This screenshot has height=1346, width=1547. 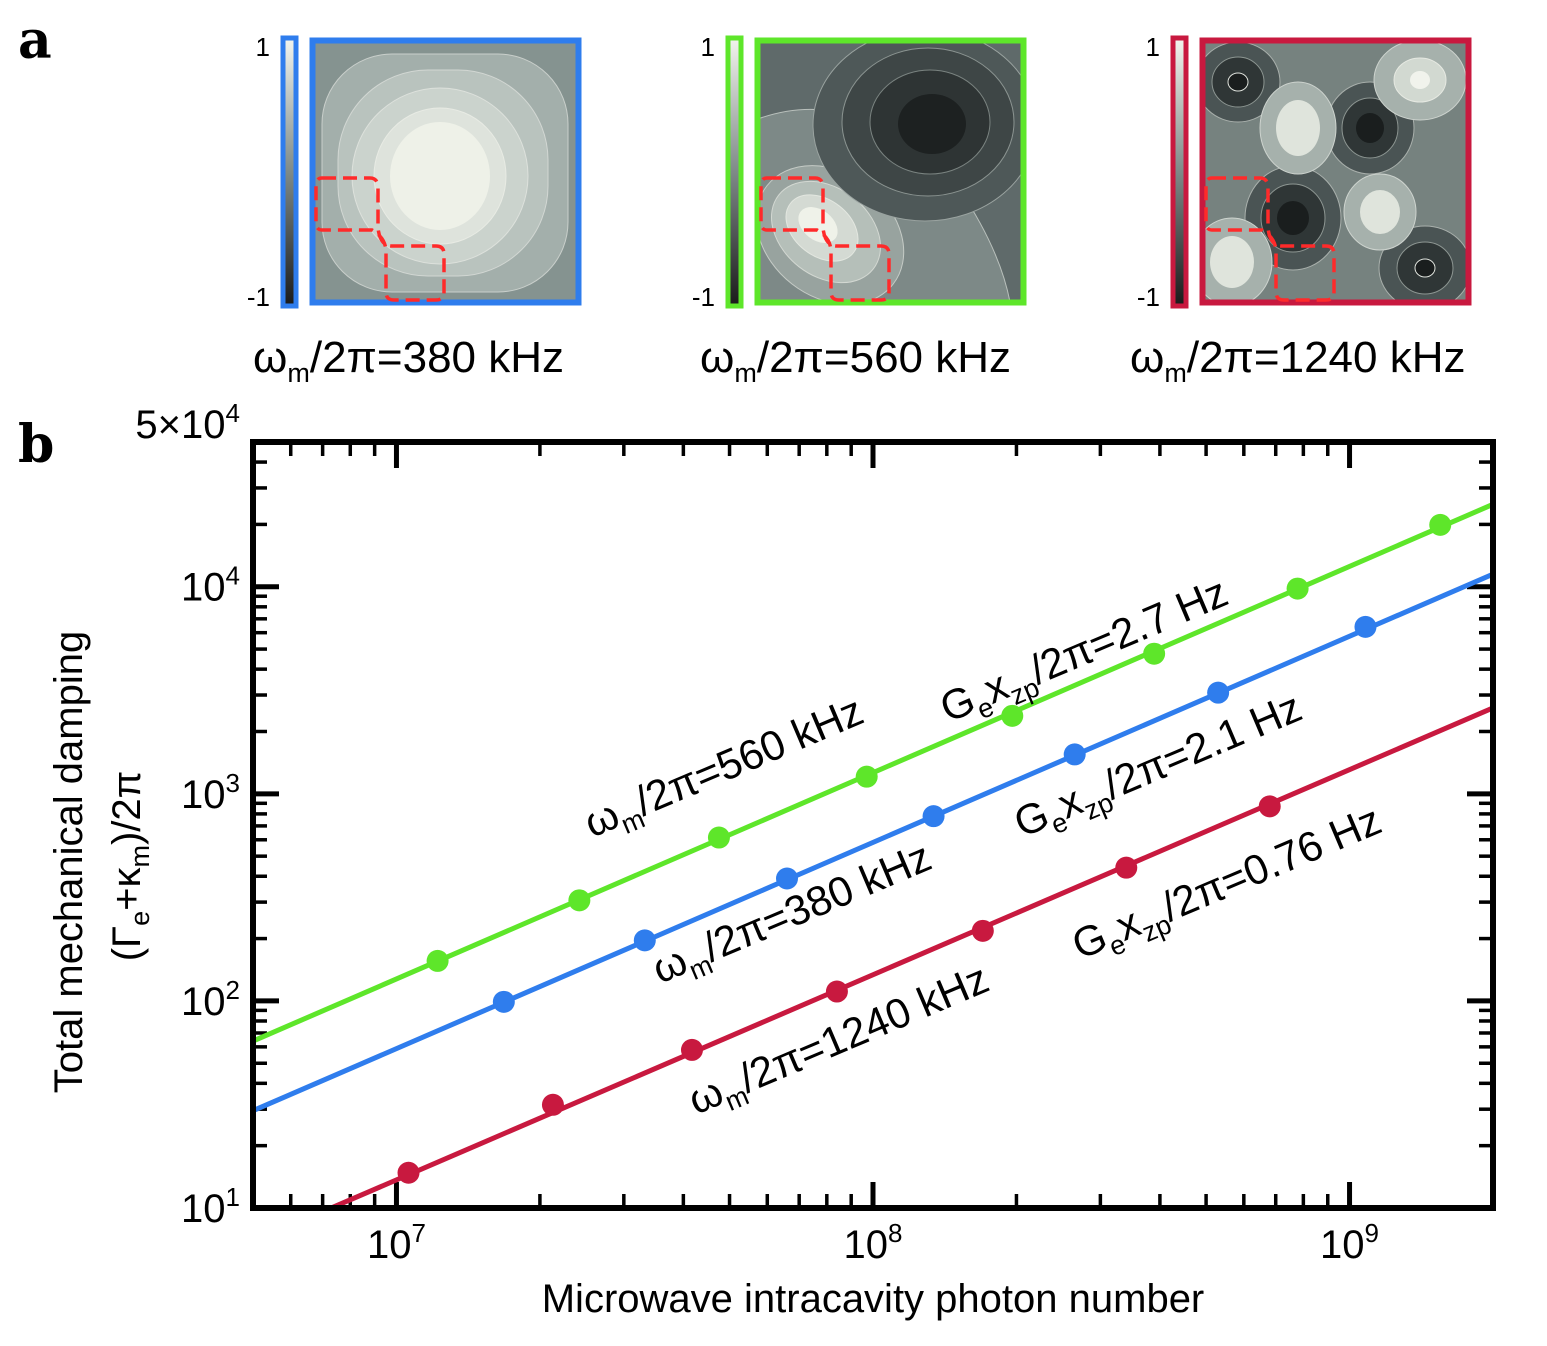 I want to click on series-label-560khz: ωm/2π=560 kHz, so click(x=724, y=770).